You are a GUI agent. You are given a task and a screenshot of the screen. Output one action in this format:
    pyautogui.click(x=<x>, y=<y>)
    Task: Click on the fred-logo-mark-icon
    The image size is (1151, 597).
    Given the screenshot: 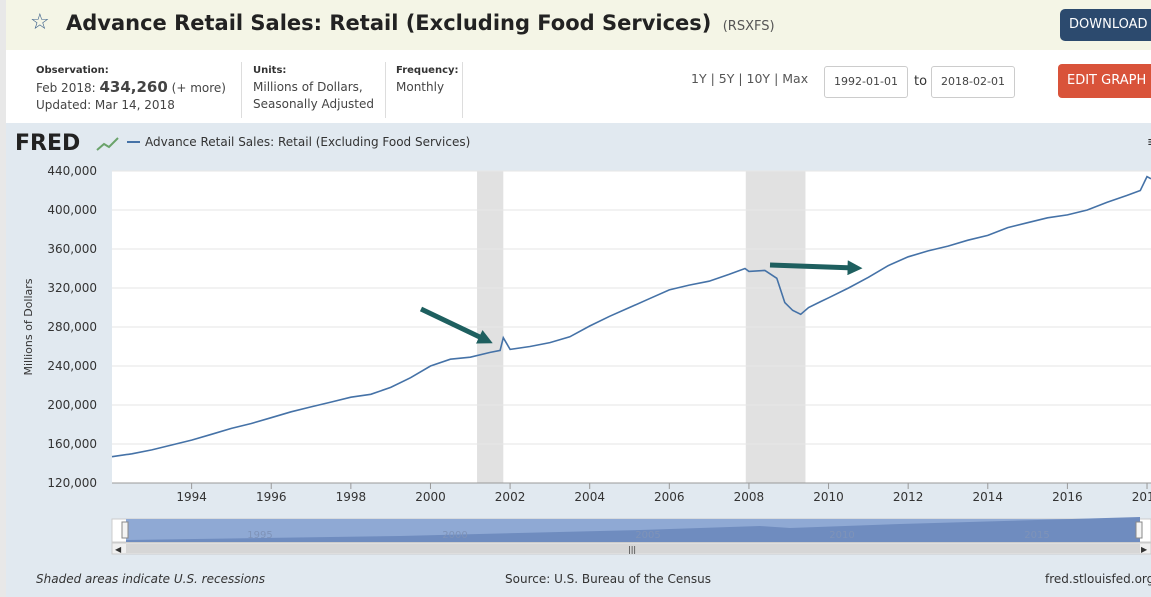 What is the action you would take?
    pyautogui.click(x=107, y=144)
    